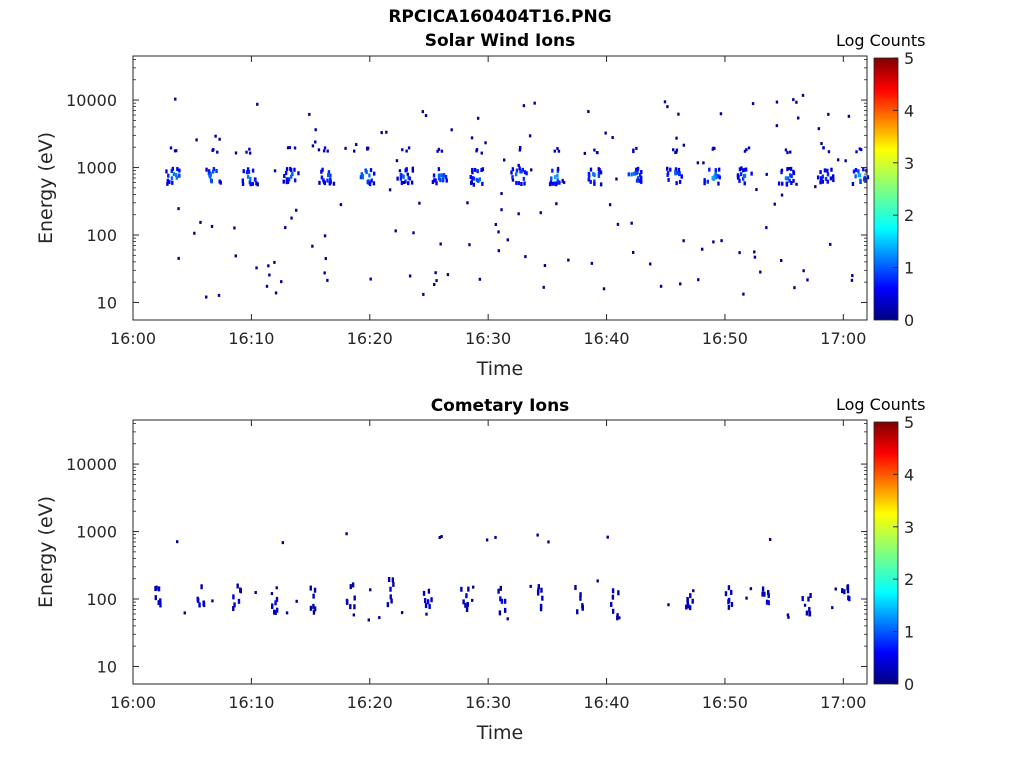 The height and width of the screenshot is (768, 1024). I want to click on x-tick-label: 16:50, so click(725, 338).